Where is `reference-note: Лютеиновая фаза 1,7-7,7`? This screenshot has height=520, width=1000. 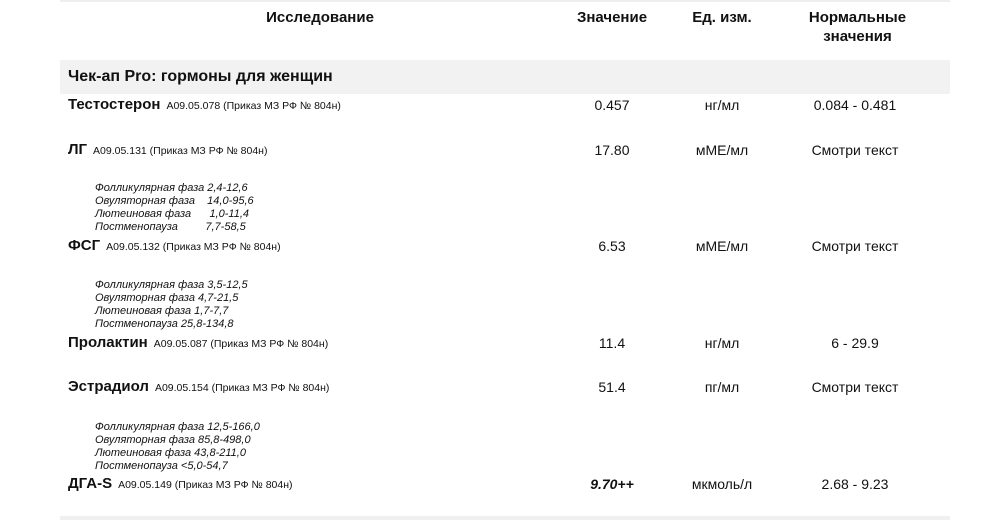
reference-note: Лютеиновая фаза 1,7-7,7 is located at coordinates (162, 311).